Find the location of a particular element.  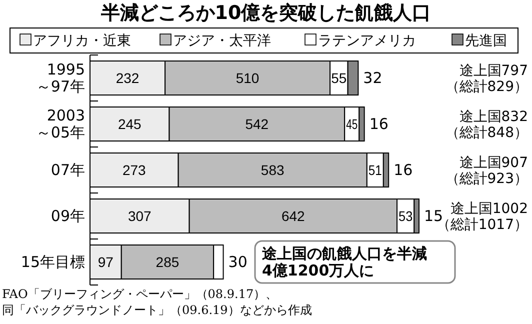

text: 同「バックグラウンドノート」（09.6.19）などから作成 is located at coordinates (157, 310).